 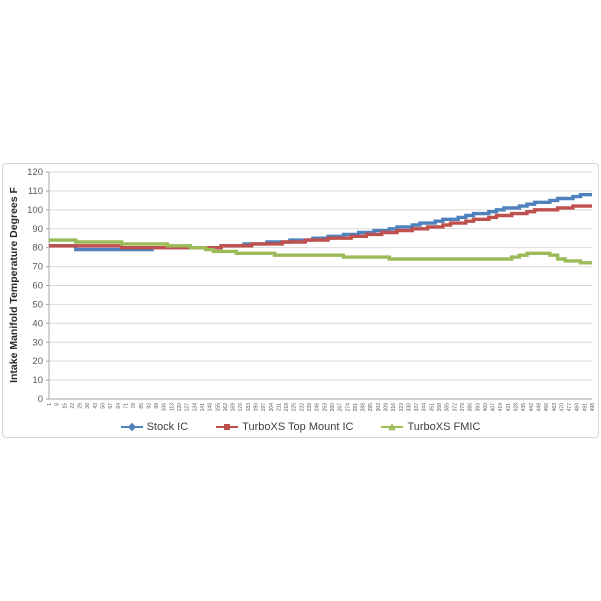 What do you see at coordinates (88, 406) in the screenshot?
I see `x-tick-label: 36` at bounding box center [88, 406].